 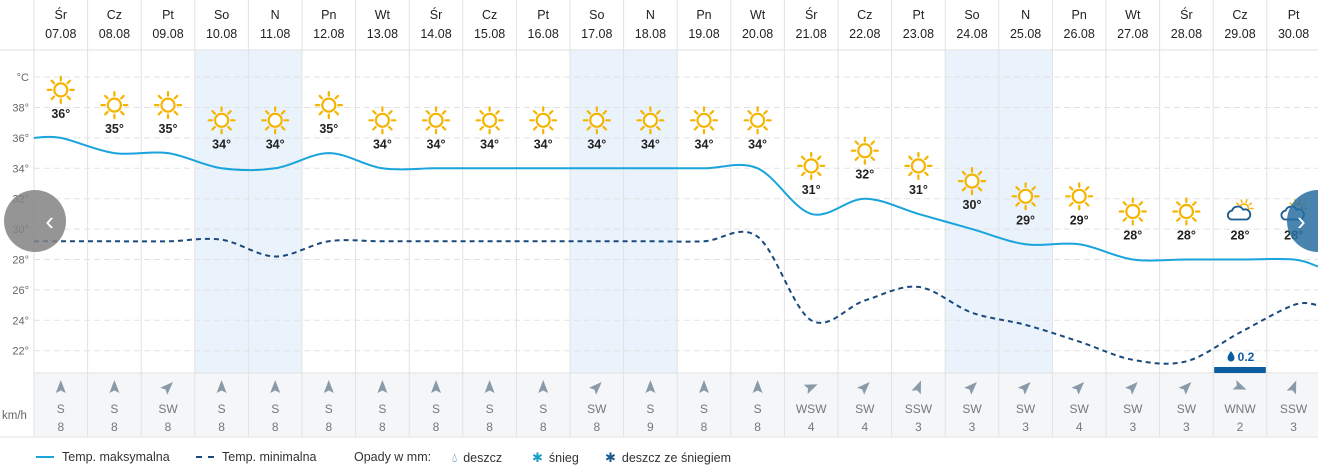 I want to click on date-label: 25.08, so click(x=1025, y=34).